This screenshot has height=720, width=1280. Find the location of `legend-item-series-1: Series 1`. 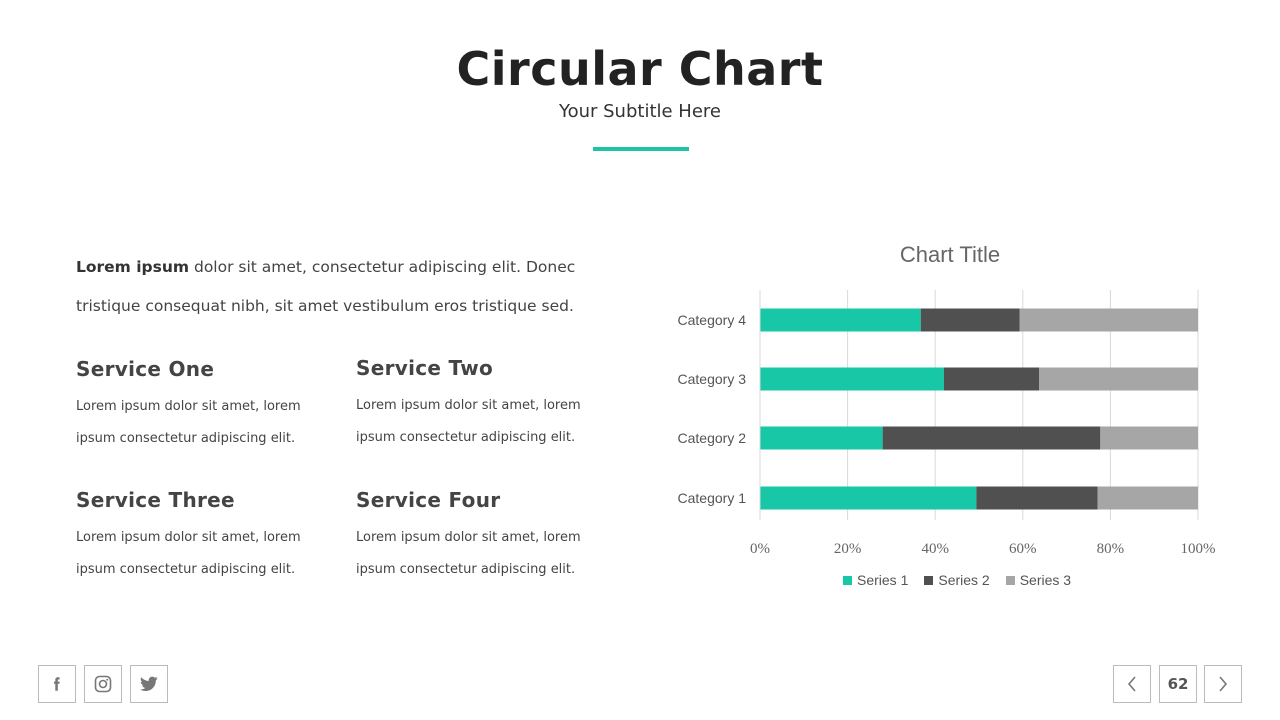

legend-item-series-1: Series 1 is located at coordinates (875, 580).